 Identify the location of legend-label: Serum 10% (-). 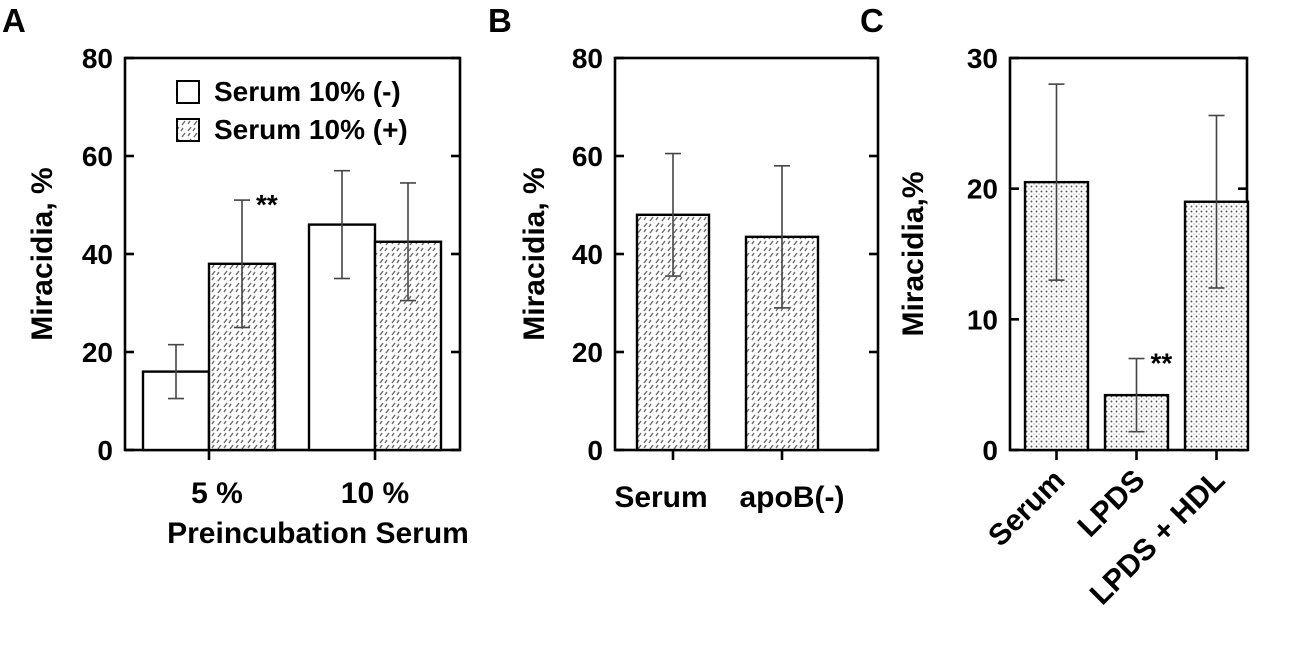
(307, 91).